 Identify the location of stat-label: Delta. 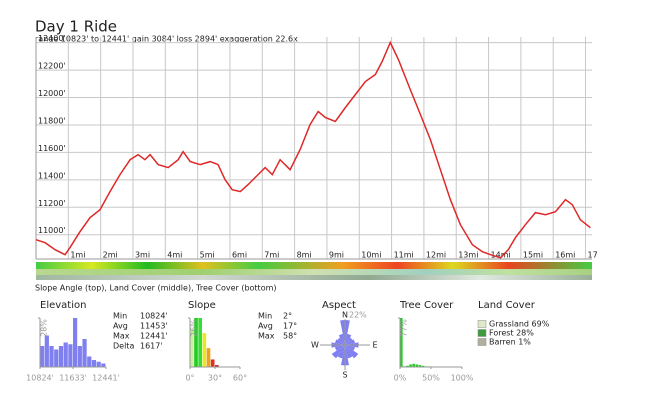
(123, 346).